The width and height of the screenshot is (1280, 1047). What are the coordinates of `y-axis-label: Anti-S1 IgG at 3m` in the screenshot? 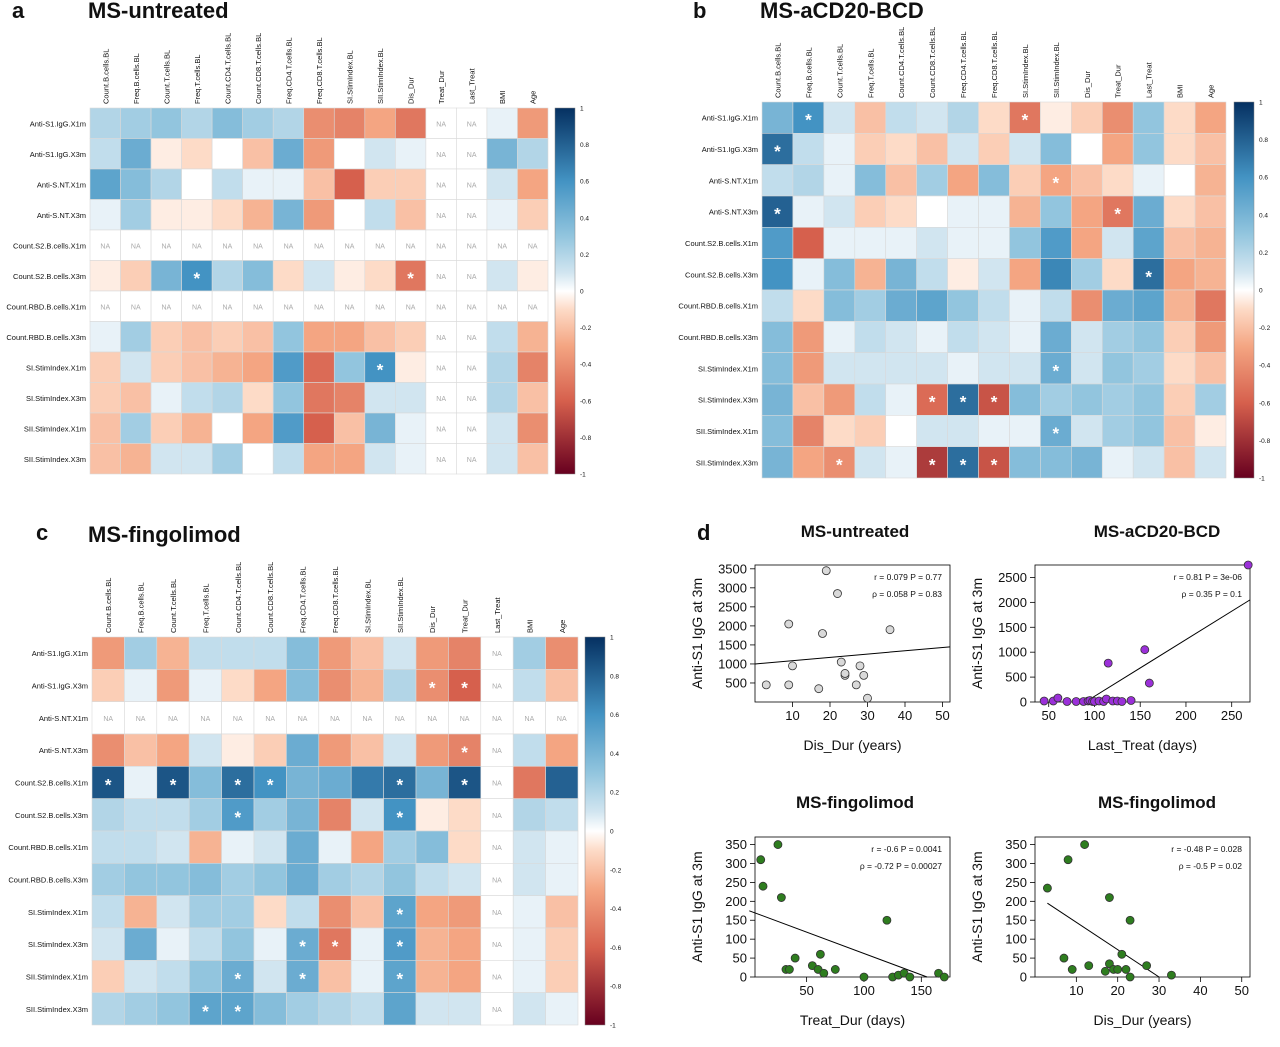 It's located at (697, 906).